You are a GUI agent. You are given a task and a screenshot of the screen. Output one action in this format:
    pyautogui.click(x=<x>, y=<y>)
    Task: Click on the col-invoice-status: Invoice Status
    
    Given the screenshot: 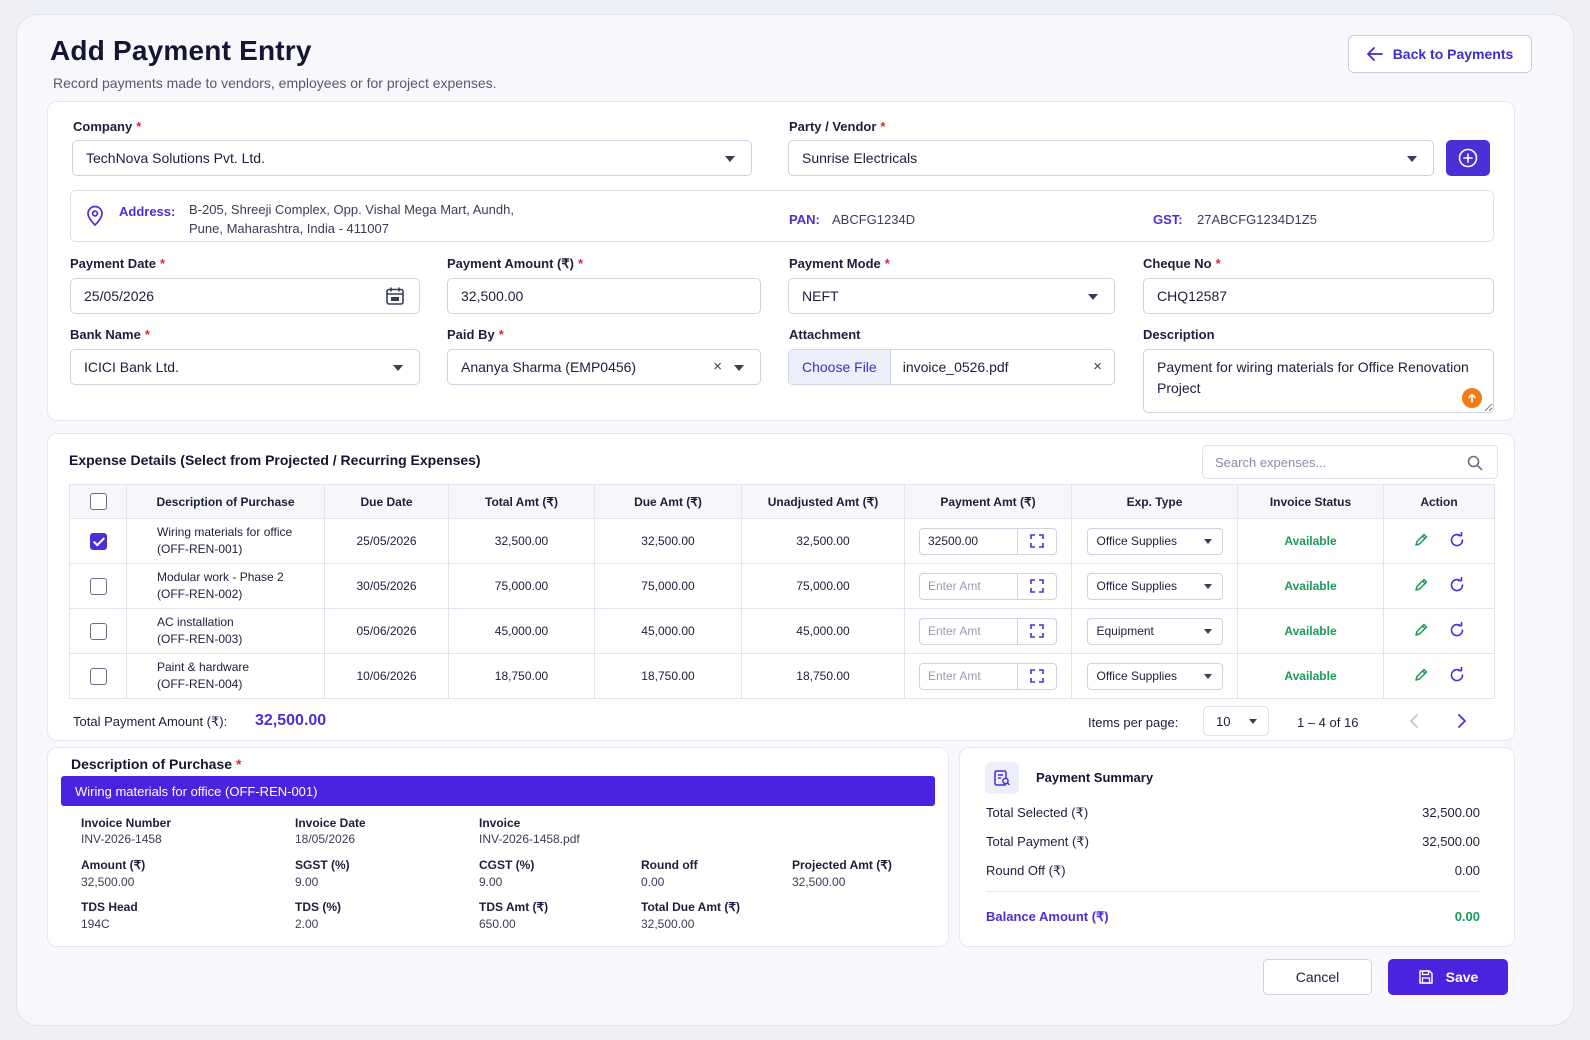 What is the action you would take?
    pyautogui.click(x=1310, y=501)
    